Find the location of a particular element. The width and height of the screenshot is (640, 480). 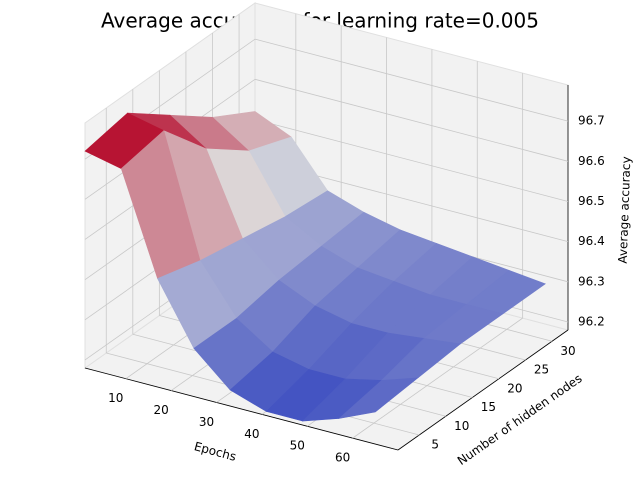

x-tick-label: 20 is located at coordinates (161, 410).